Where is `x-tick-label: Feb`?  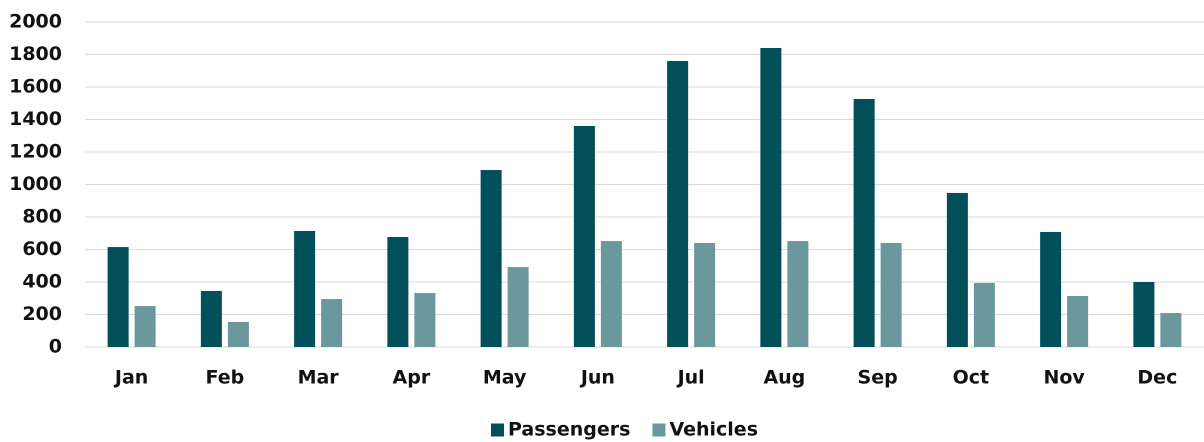 x-tick-label: Feb is located at coordinates (225, 378).